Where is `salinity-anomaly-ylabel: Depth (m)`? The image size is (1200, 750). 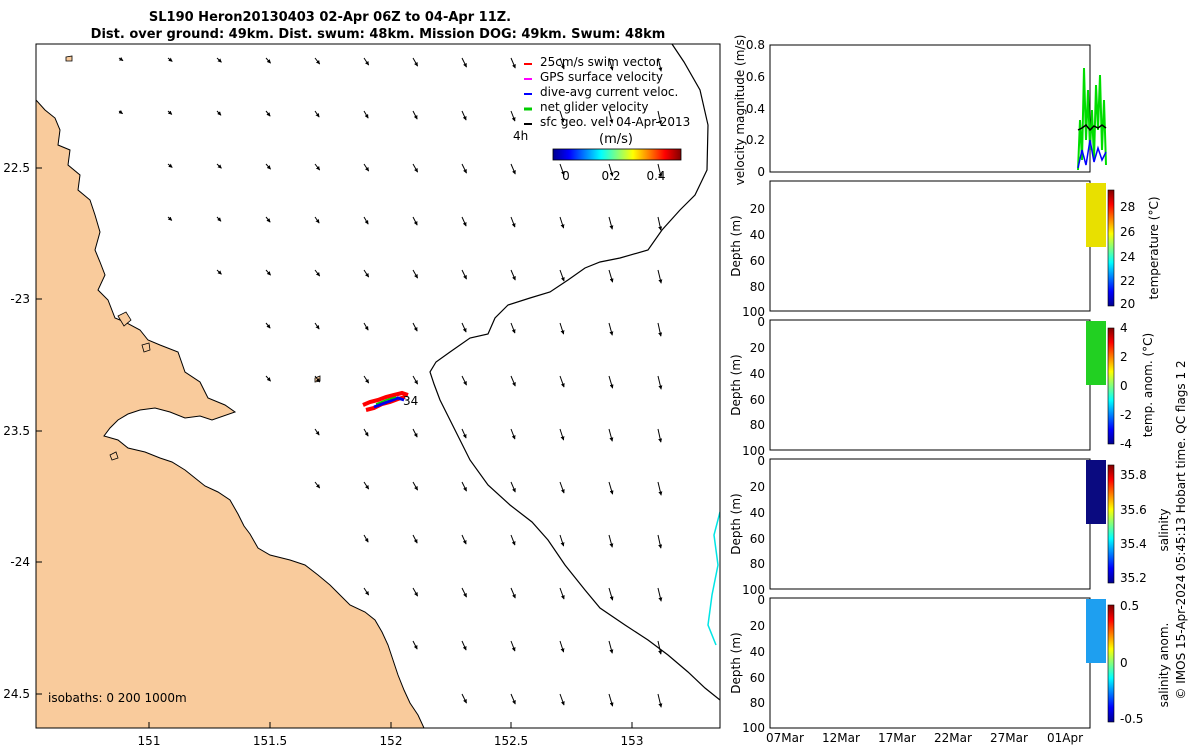 salinity-anomaly-ylabel: Depth (m) is located at coordinates (736, 662).